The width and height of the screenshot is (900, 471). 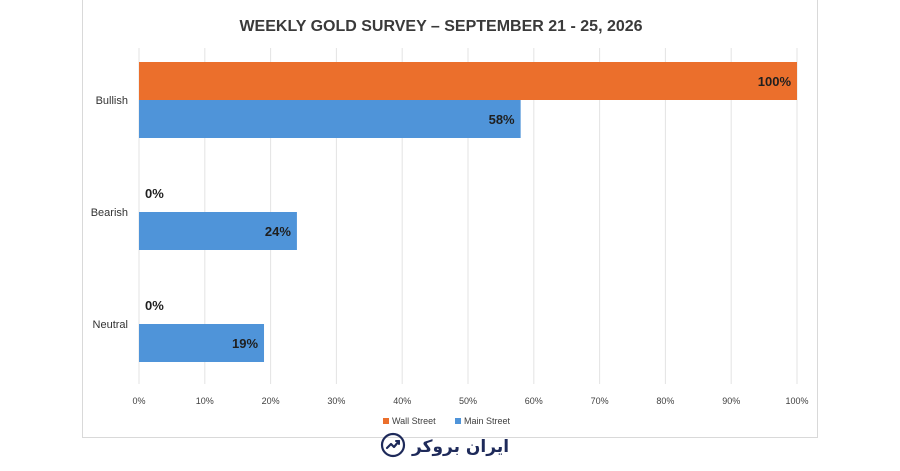 What do you see at coordinates (502, 119) in the screenshot?
I see `data-label-main-street-bullish: 58%` at bounding box center [502, 119].